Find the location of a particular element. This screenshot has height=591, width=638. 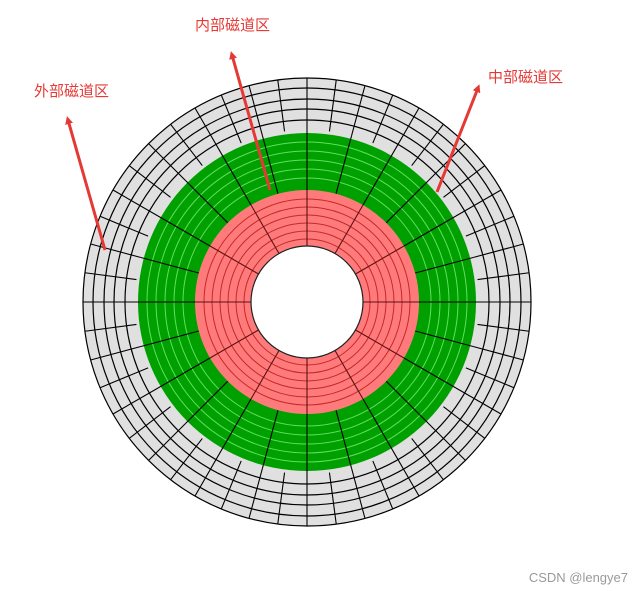

inner-zone-arrow is located at coordinates (250, 121).